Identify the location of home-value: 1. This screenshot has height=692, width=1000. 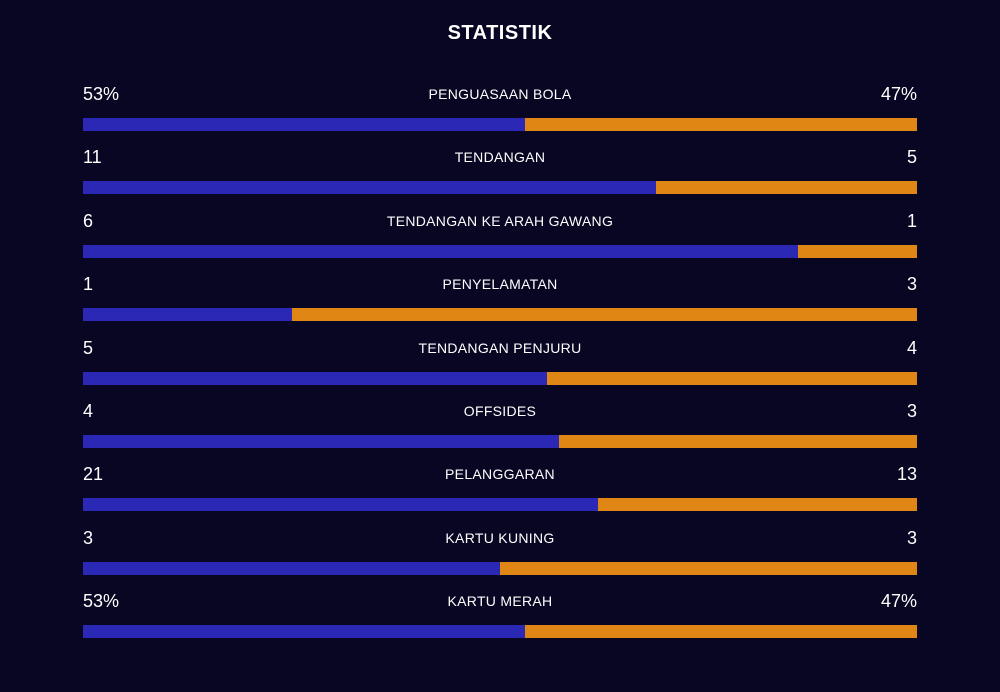
(88, 284).